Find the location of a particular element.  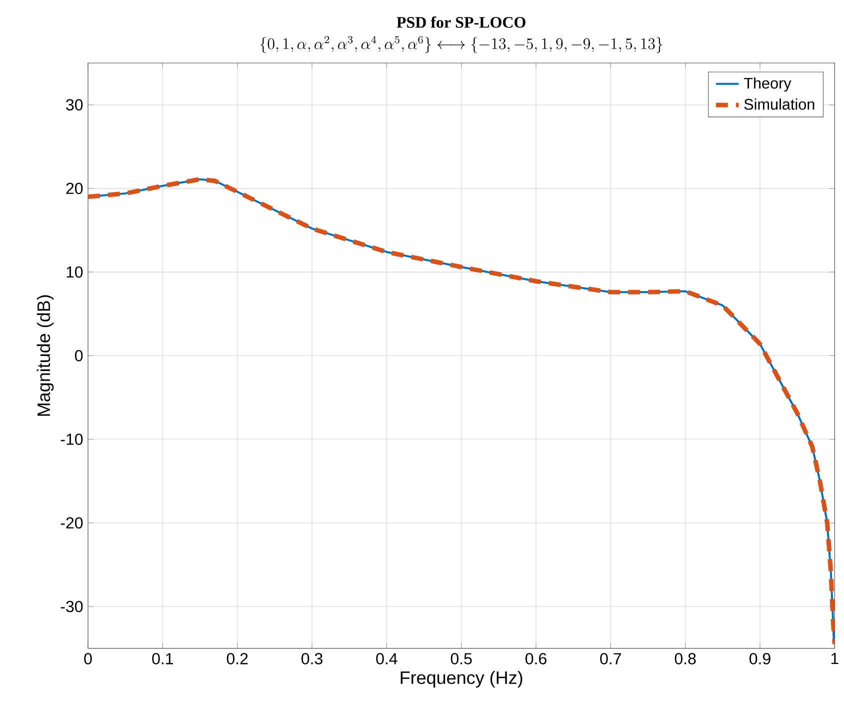

legend-label: Simulation is located at coordinates (779, 104).